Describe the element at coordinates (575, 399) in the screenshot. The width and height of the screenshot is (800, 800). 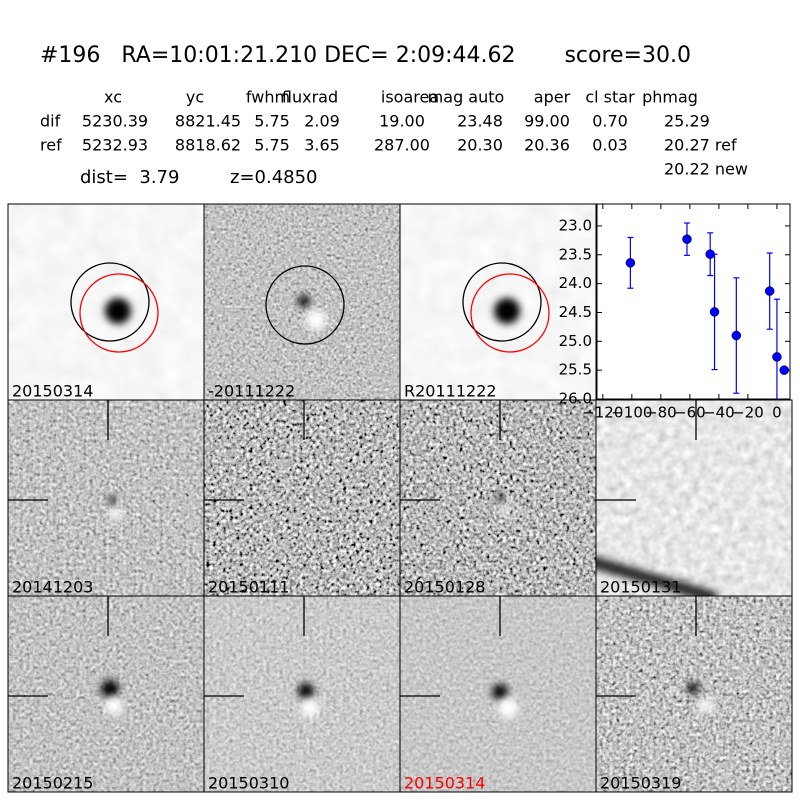
I see `y-tick-label: 26.0` at that location.